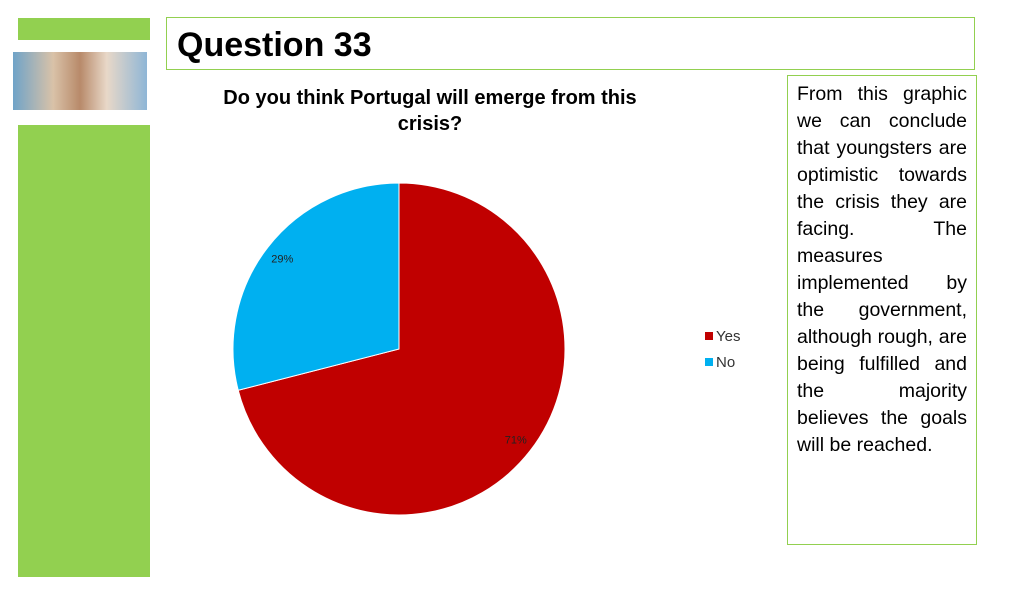  I want to click on data-label: 29%, so click(282, 259).